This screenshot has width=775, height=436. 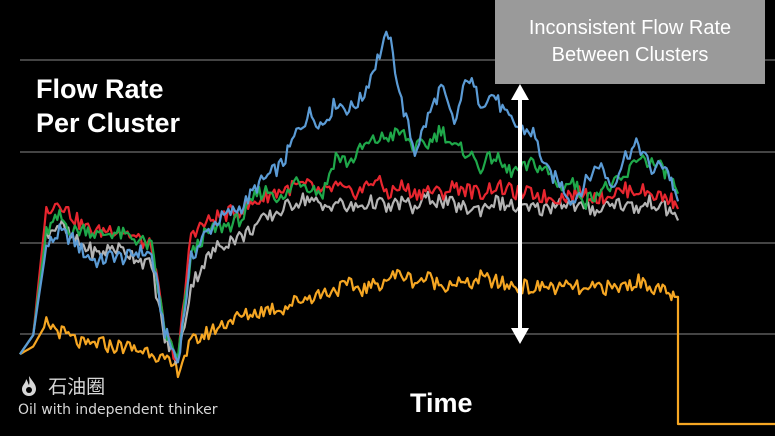 What do you see at coordinates (520, 336) in the screenshot?
I see `range-arrow-head-bottom` at bounding box center [520, 336].